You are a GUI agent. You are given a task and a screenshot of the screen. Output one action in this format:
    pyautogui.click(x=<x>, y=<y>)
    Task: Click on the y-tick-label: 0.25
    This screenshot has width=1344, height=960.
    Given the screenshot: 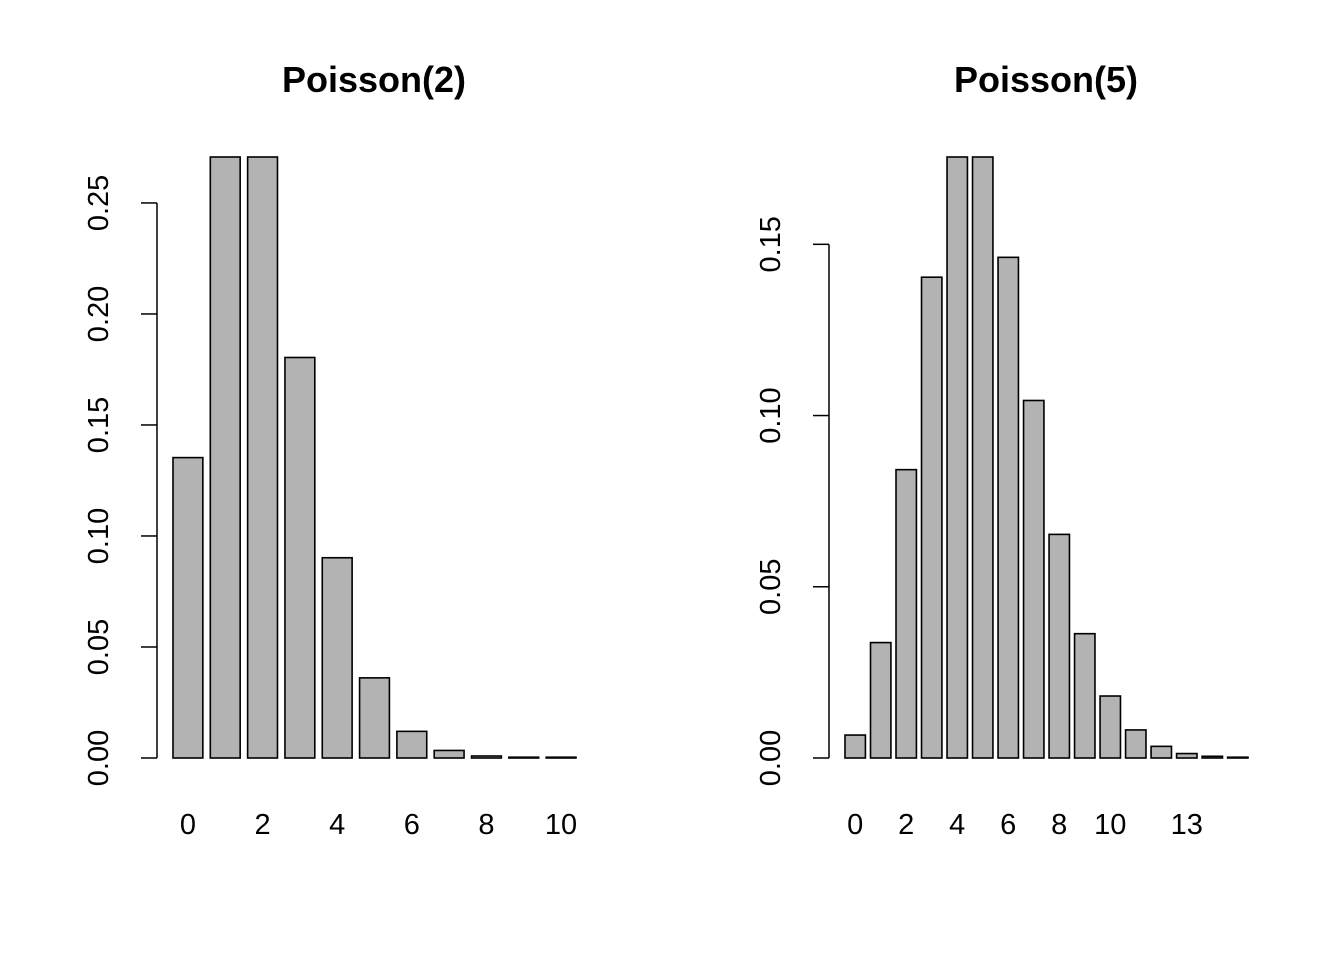 What is the action you would take?
    pyautogui.click(x=99, y=203)
    